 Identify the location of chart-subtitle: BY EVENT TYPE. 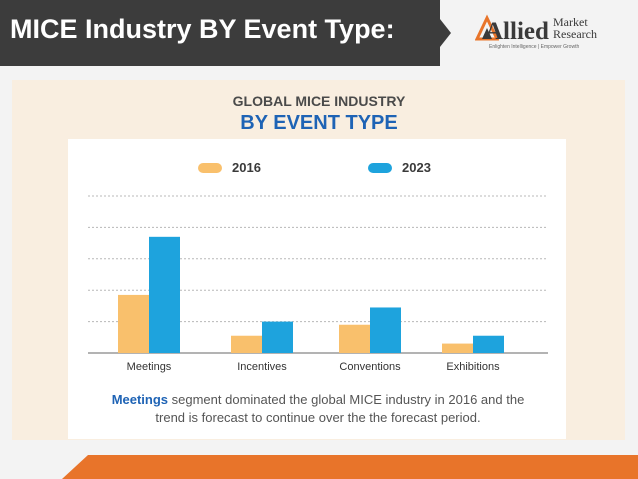
(319, 123).